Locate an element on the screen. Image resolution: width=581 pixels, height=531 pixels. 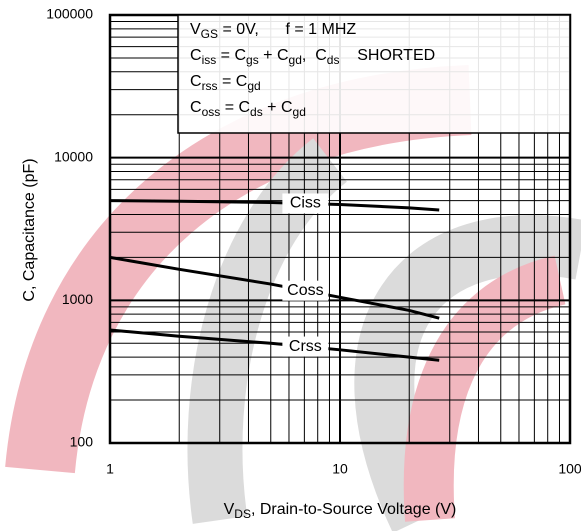
x-tick-label: 100 is located at coordinates (569, 469).